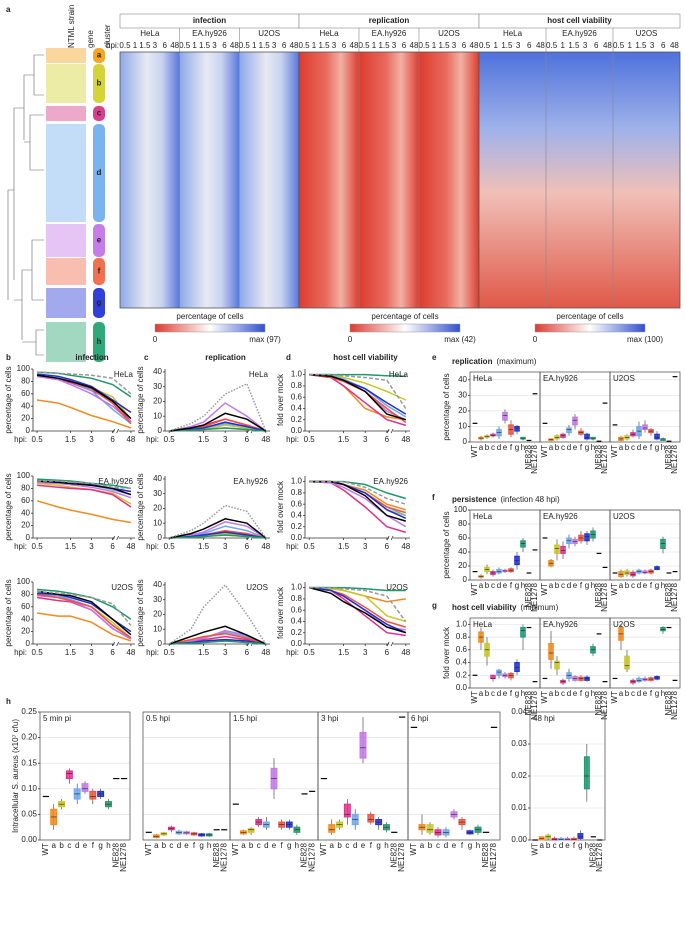  Describe the element at coordinates (518, 45) in the screenshot. I see `hpi-tick: 3` at that location.